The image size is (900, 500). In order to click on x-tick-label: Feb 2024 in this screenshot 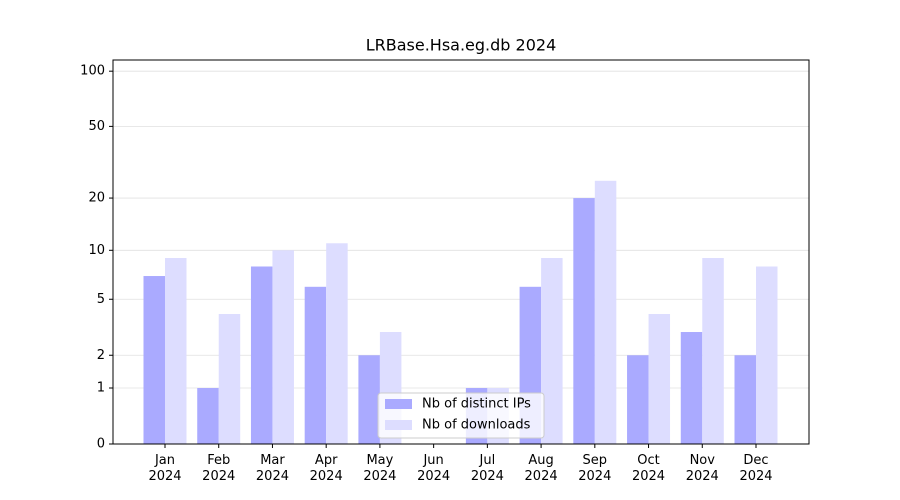, I will do `click(219, 468)`.